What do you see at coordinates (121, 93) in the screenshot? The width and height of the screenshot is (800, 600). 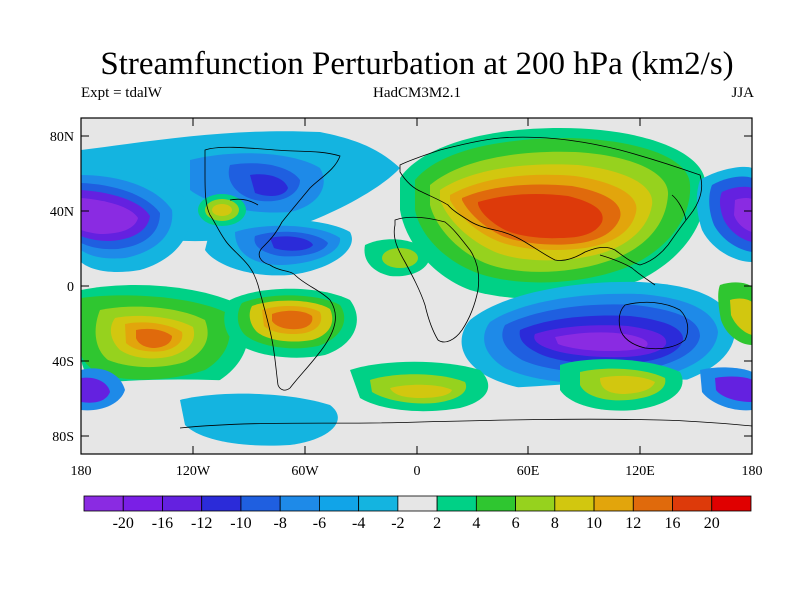 I see `experiment-label: Expt = tdalW` at bounding box center [121, 93].